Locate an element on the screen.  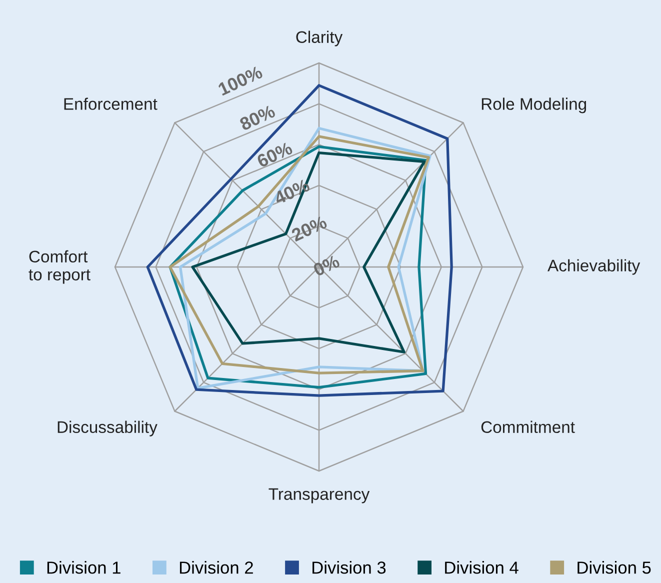
y-tick-label: 20% is located at coordinates (309, 228).